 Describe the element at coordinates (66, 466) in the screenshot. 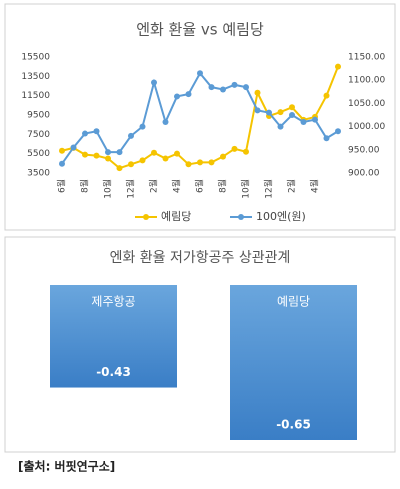

I see `source: [출처: 버핏연구소]` at that location.